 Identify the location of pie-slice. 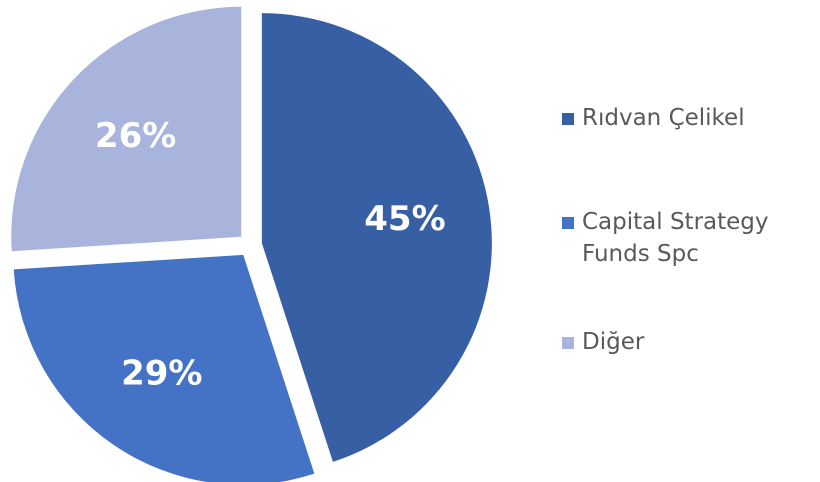
(126, 129).